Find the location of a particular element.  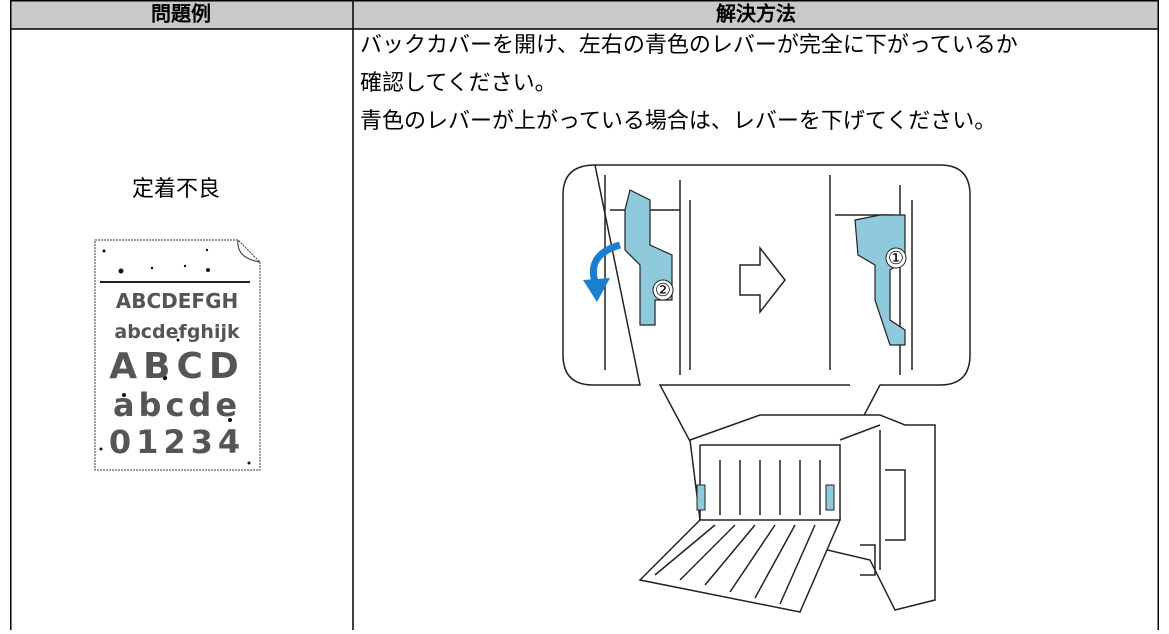

sample-text: abcde is located at coordinates (177, 405).